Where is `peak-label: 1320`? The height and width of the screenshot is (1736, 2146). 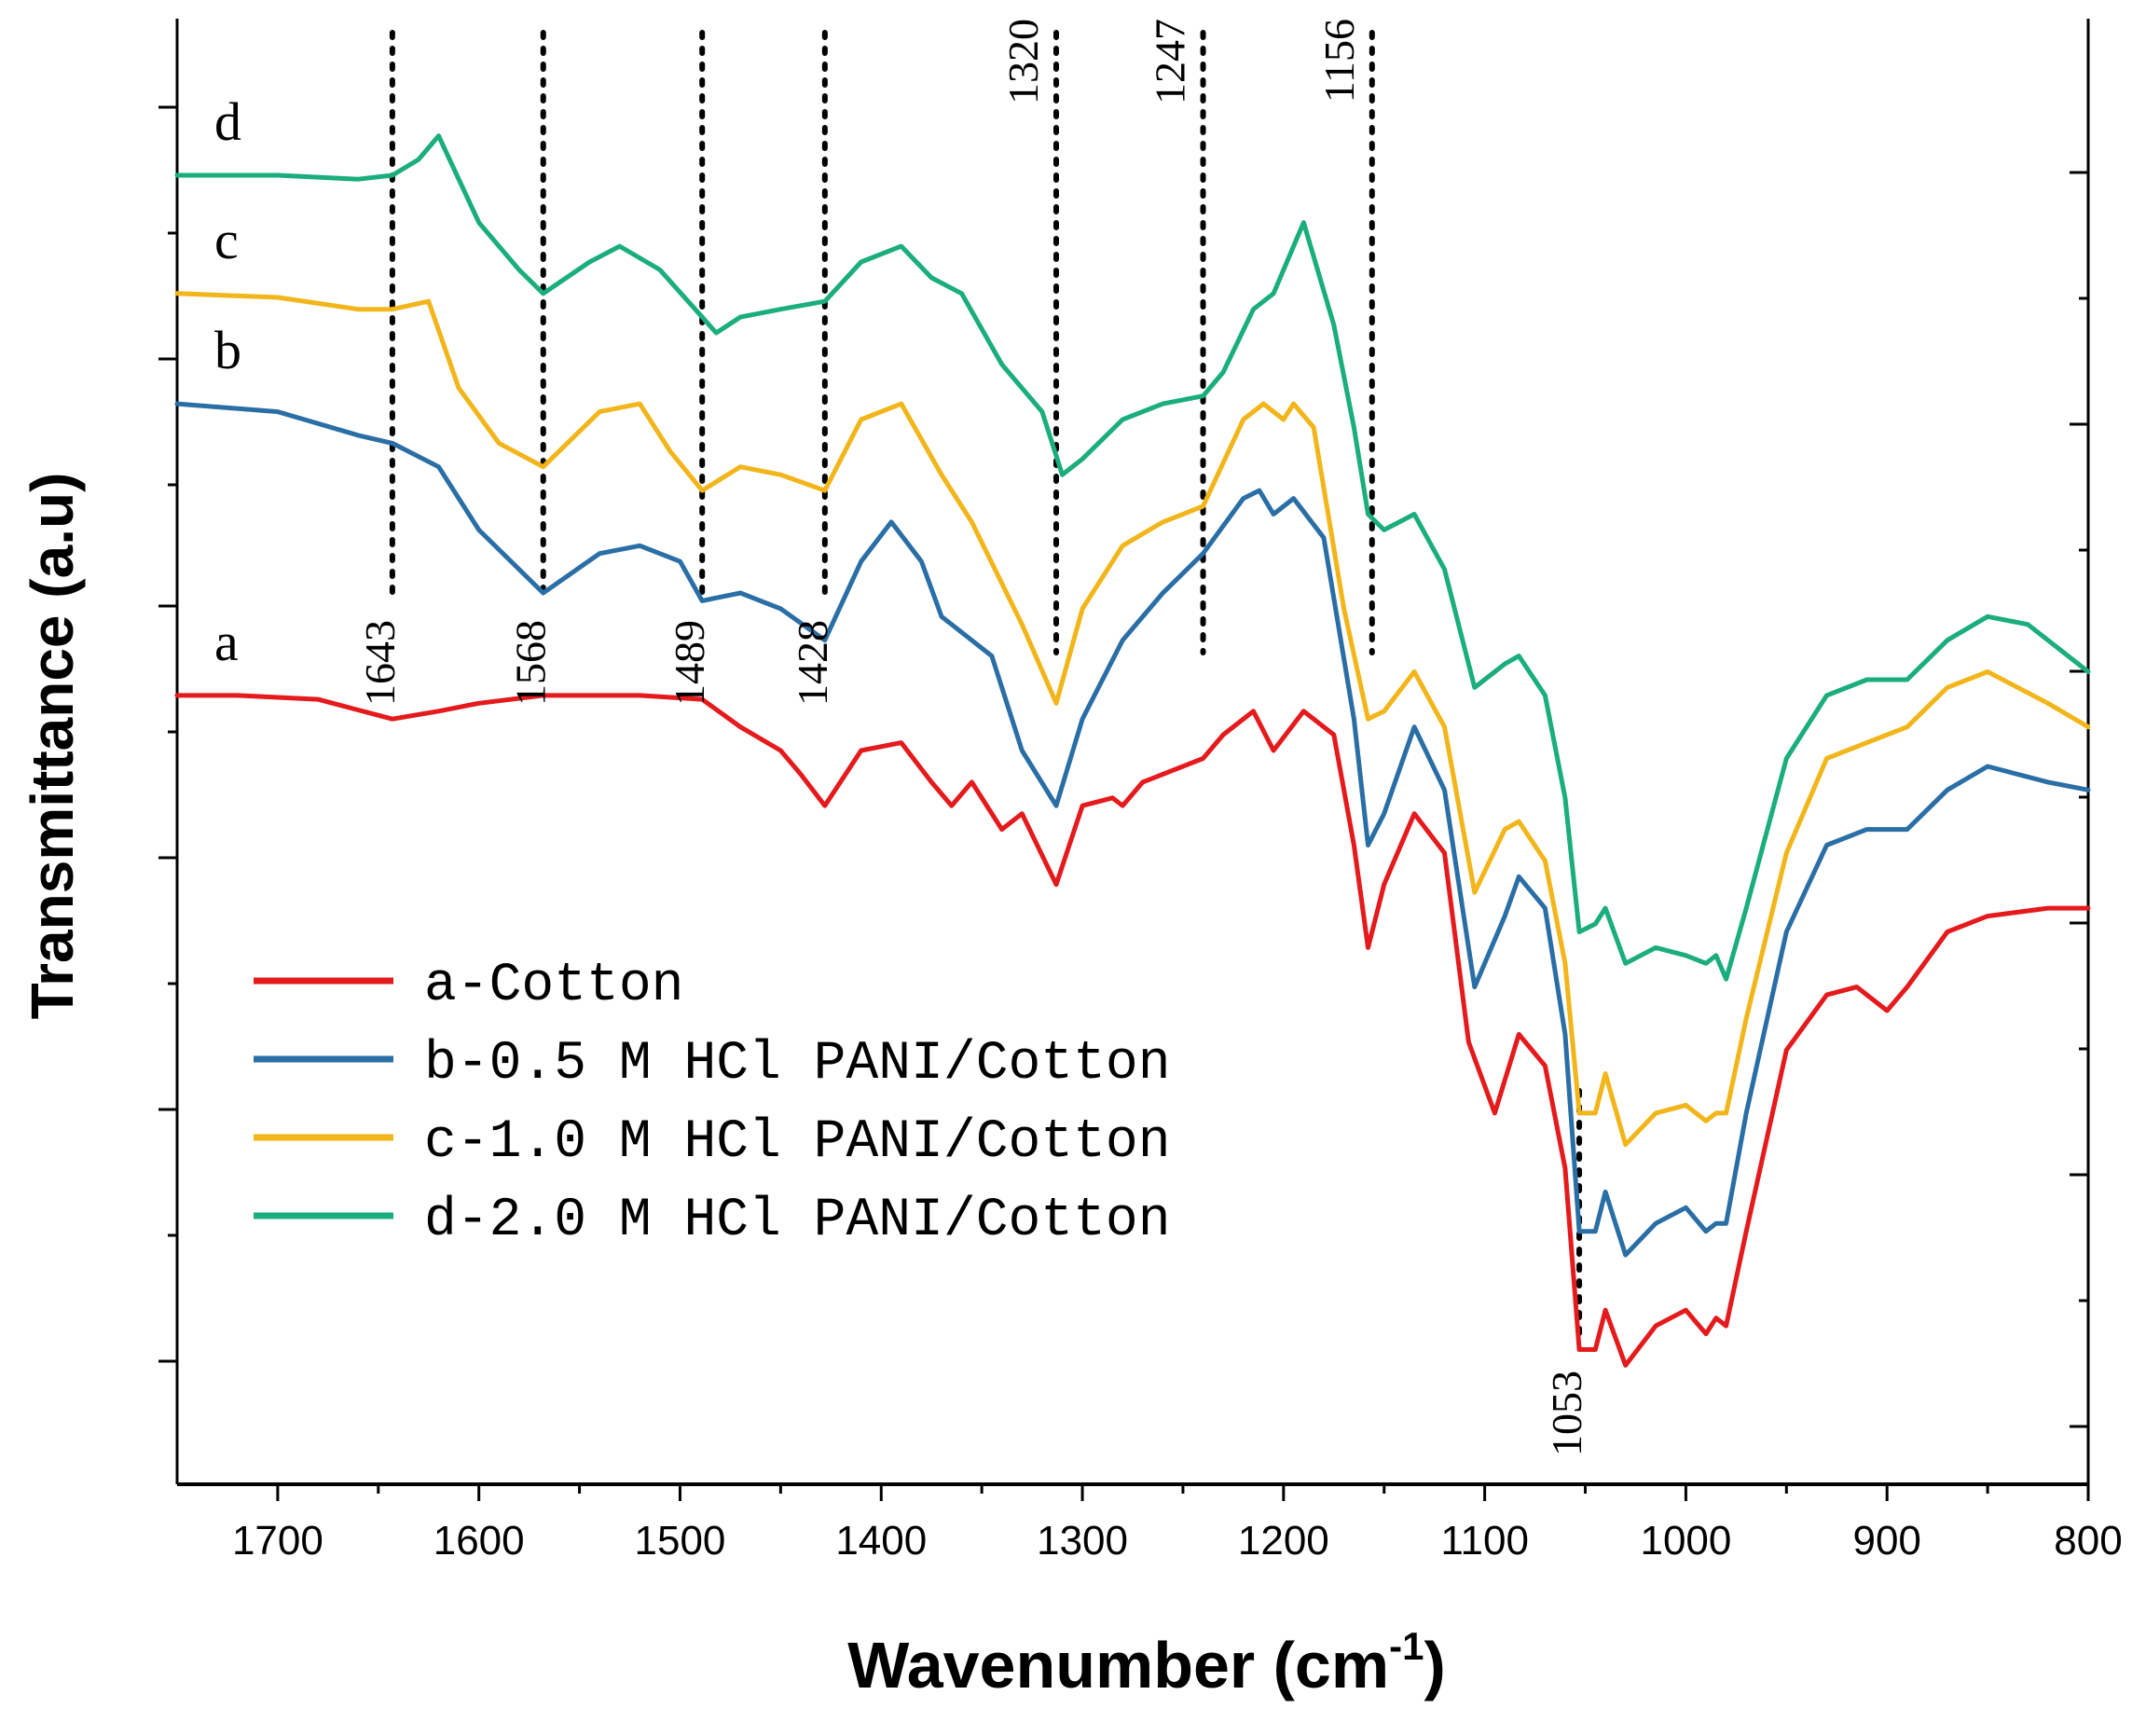 peak-label: 1320 is located at coordinates (1023, 61).